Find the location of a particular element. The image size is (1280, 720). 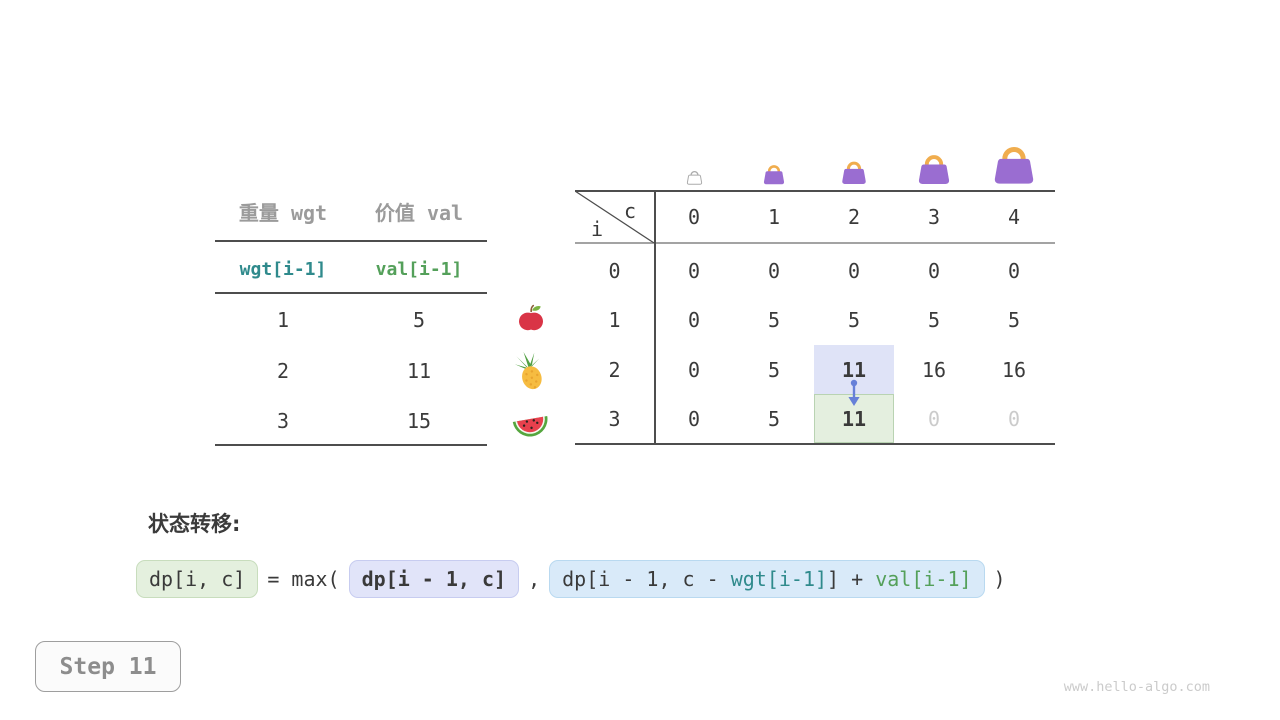

formula-close-paren: ) is located at coordinates (999, 579).